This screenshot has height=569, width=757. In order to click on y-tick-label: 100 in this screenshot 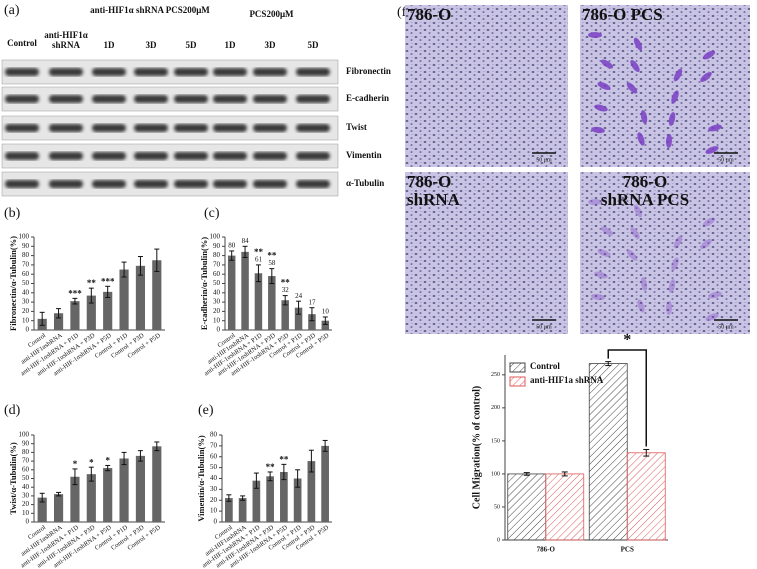, I will do `click(24, 237)`.